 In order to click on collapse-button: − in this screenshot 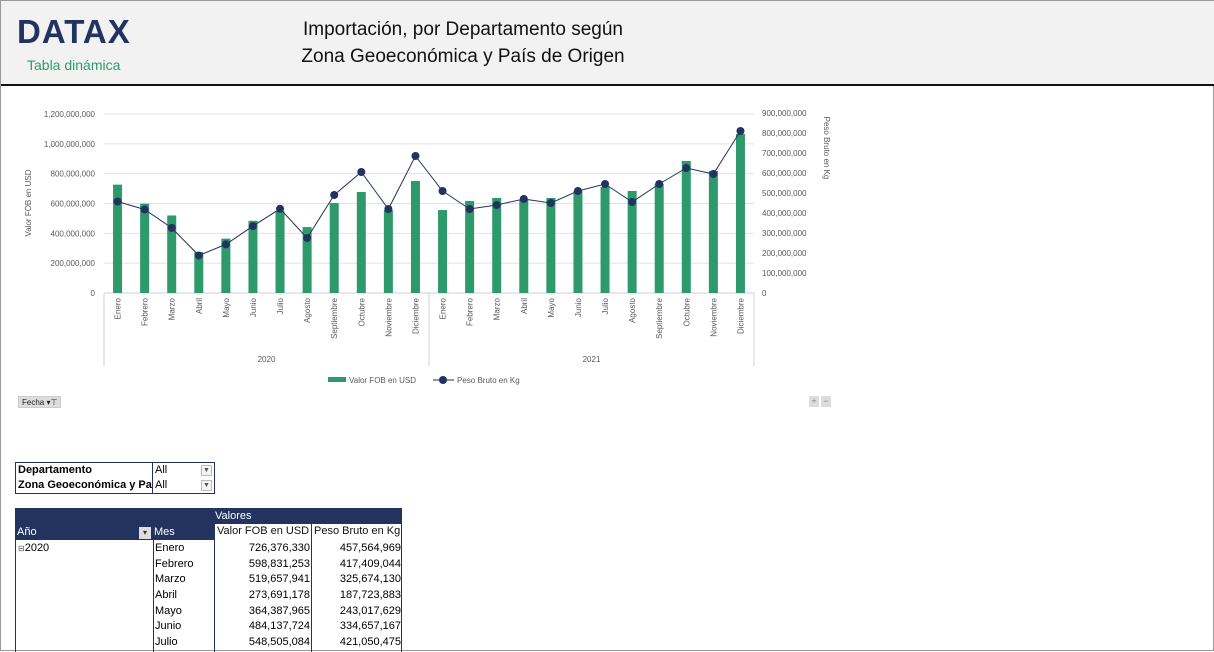, I will do `click(826, 401)`.